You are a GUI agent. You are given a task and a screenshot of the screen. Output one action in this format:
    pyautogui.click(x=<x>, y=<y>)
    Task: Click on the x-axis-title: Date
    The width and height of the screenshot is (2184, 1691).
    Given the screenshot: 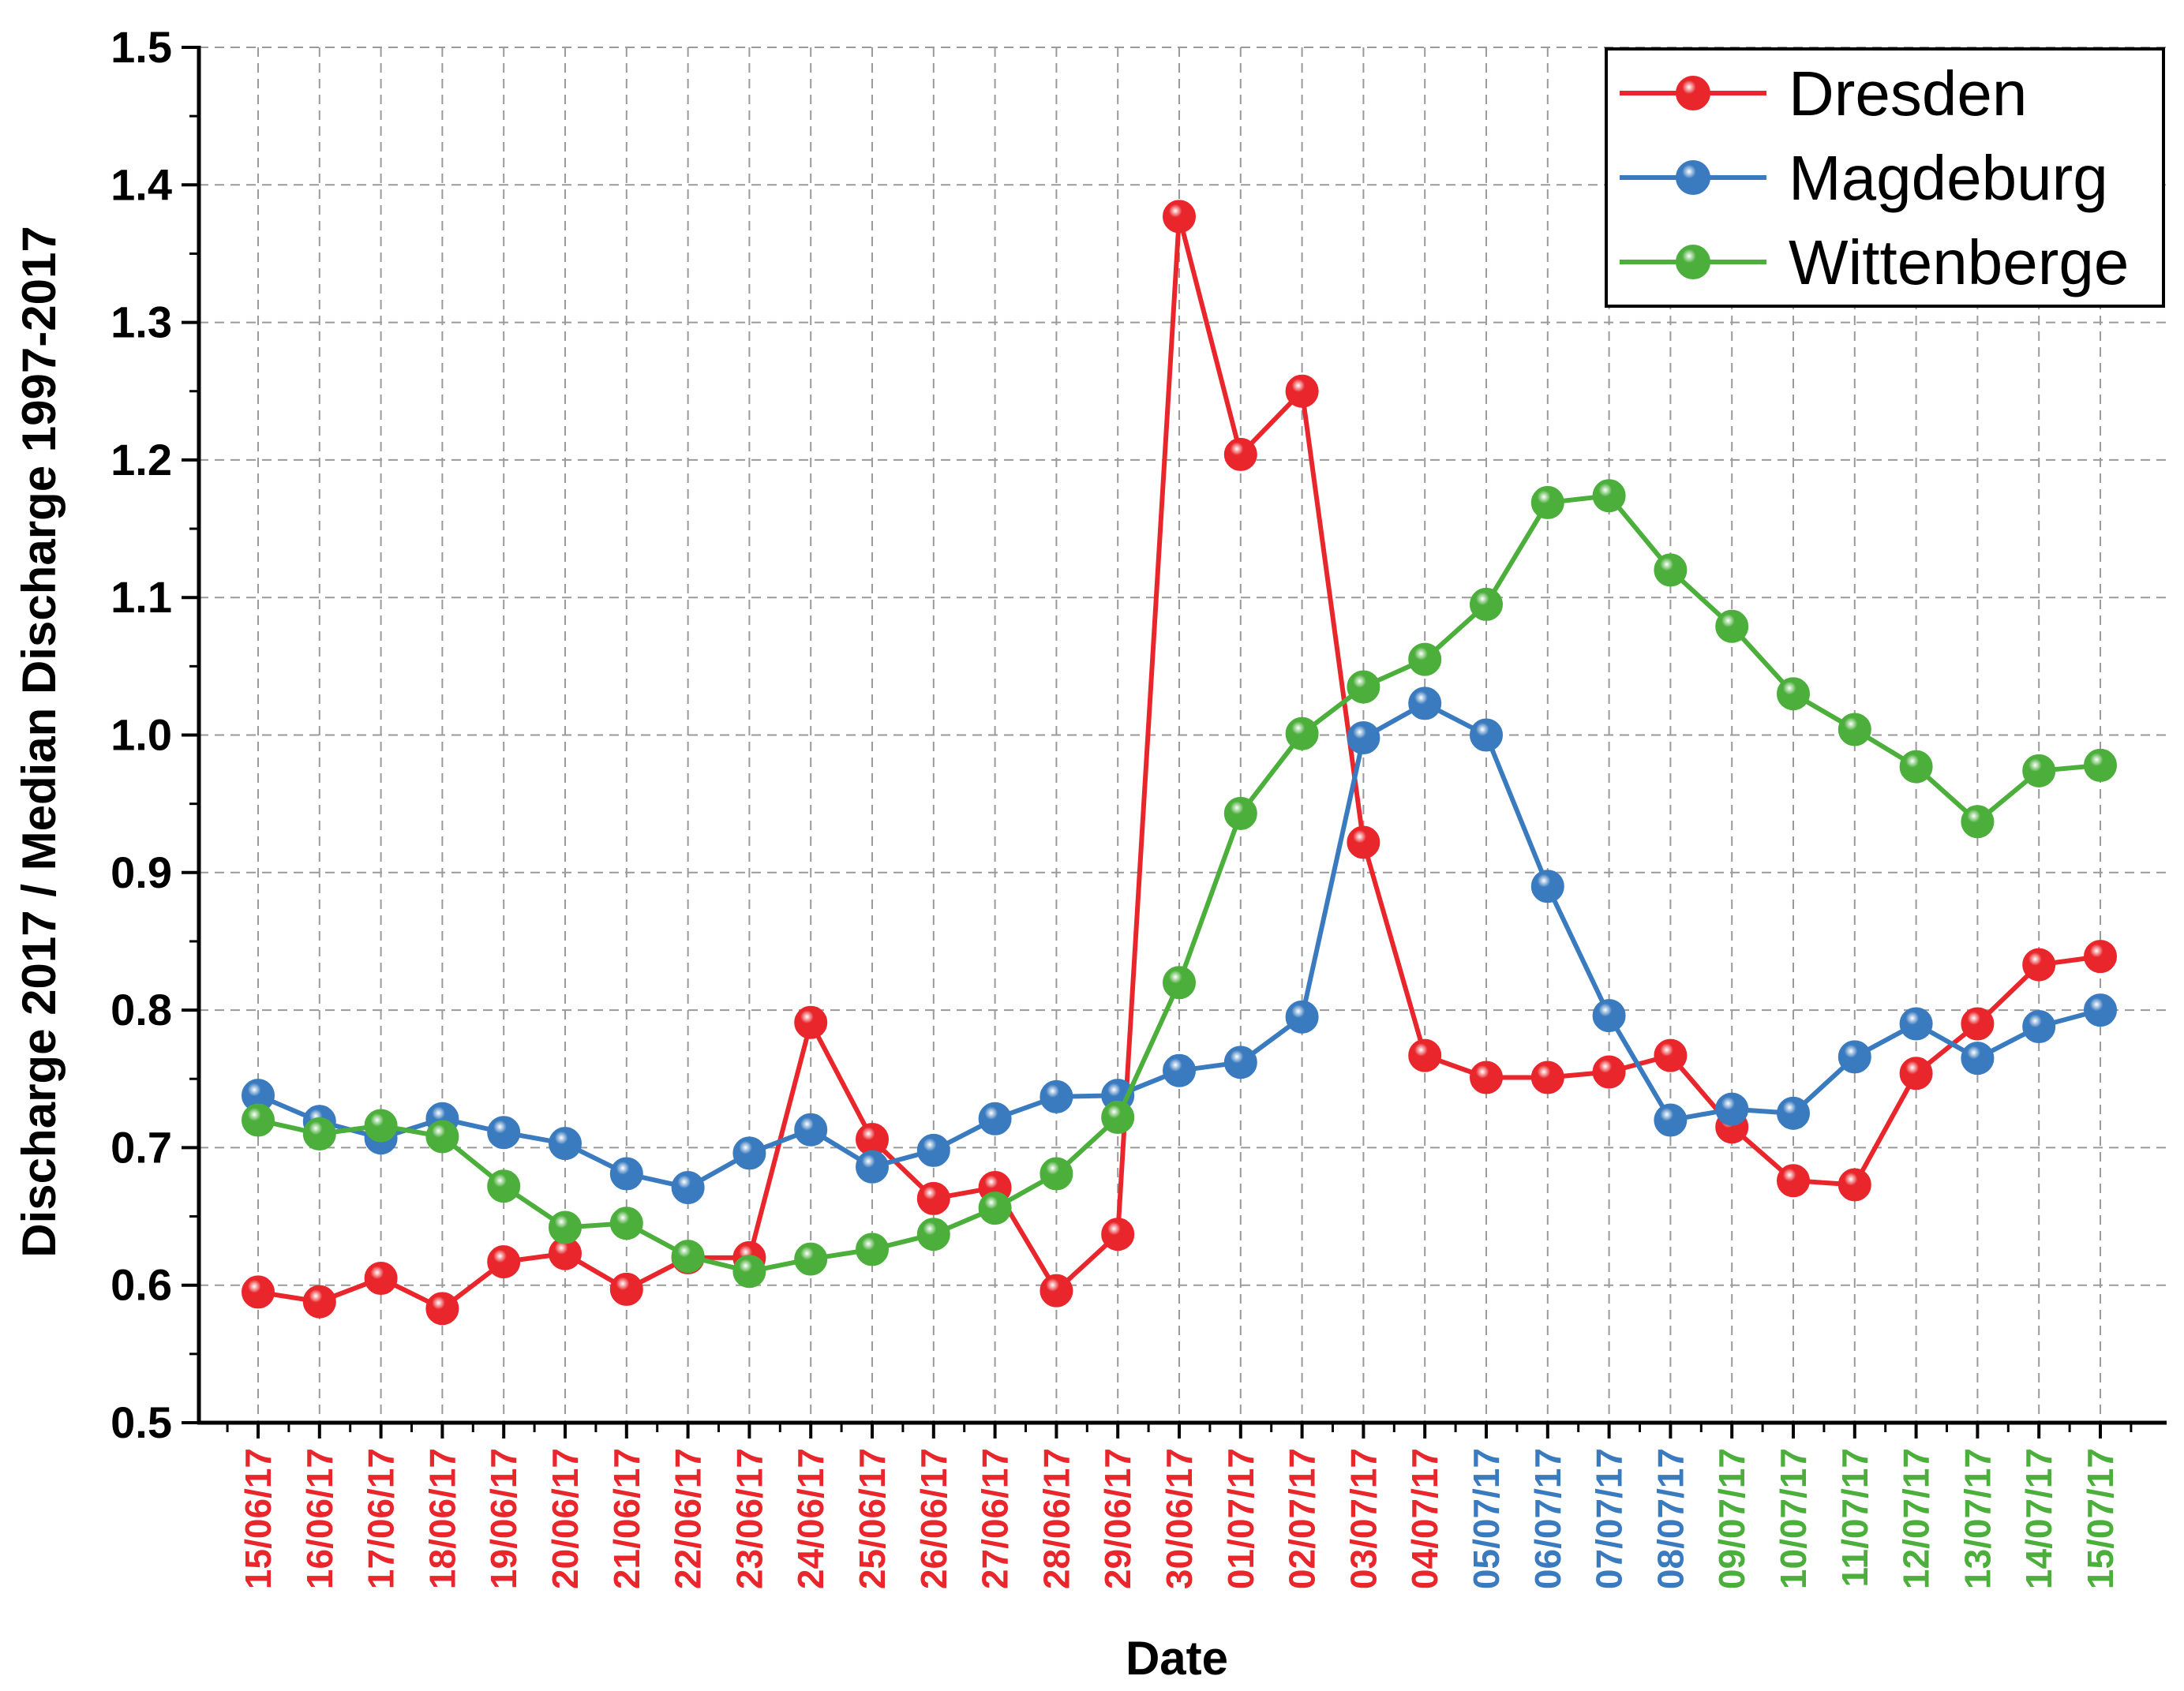 What is the action you would take?
    pyautogui.click(x=1177, y=1658)
    